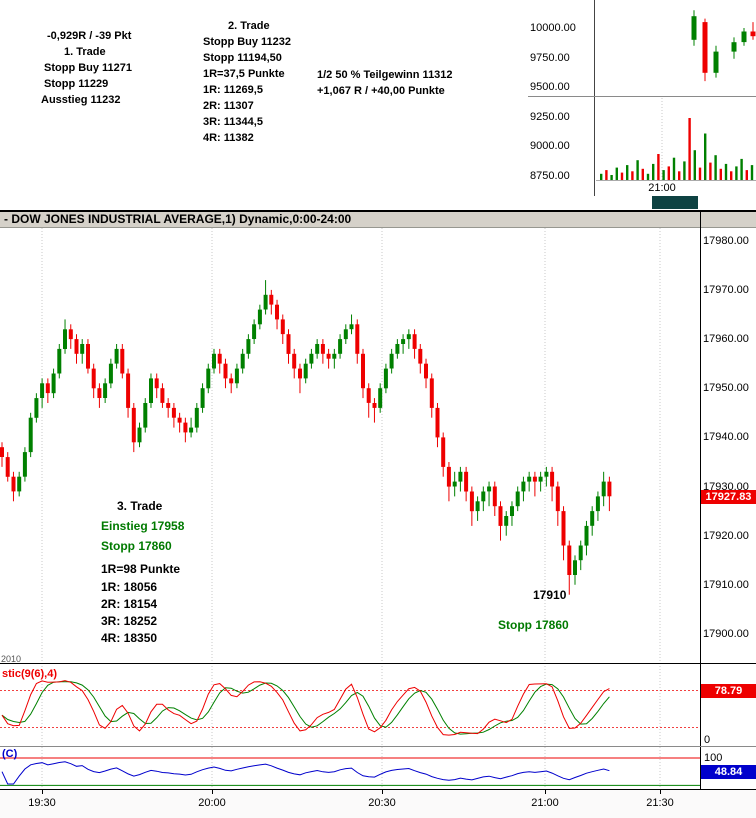 The image size is (756, 818). What do you see at coordinates (550, 176) in the screenshot?
I see `mini-price-tick: 8750.00` at bounding box center [550, 176].